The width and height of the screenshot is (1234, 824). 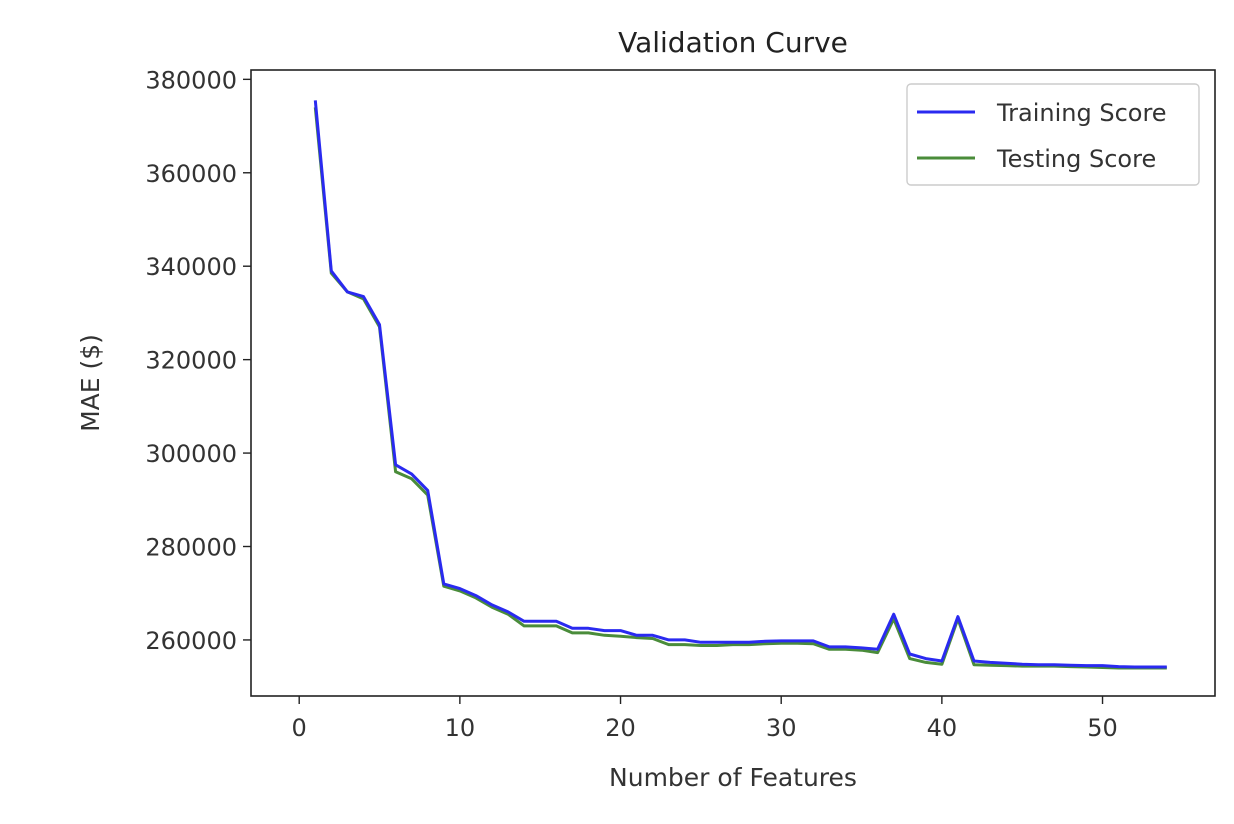 What do you see at coordinates (733, 777) in the screenshot?
I see `x-axis-title: Number of Features` at bounding box center [733, 777].